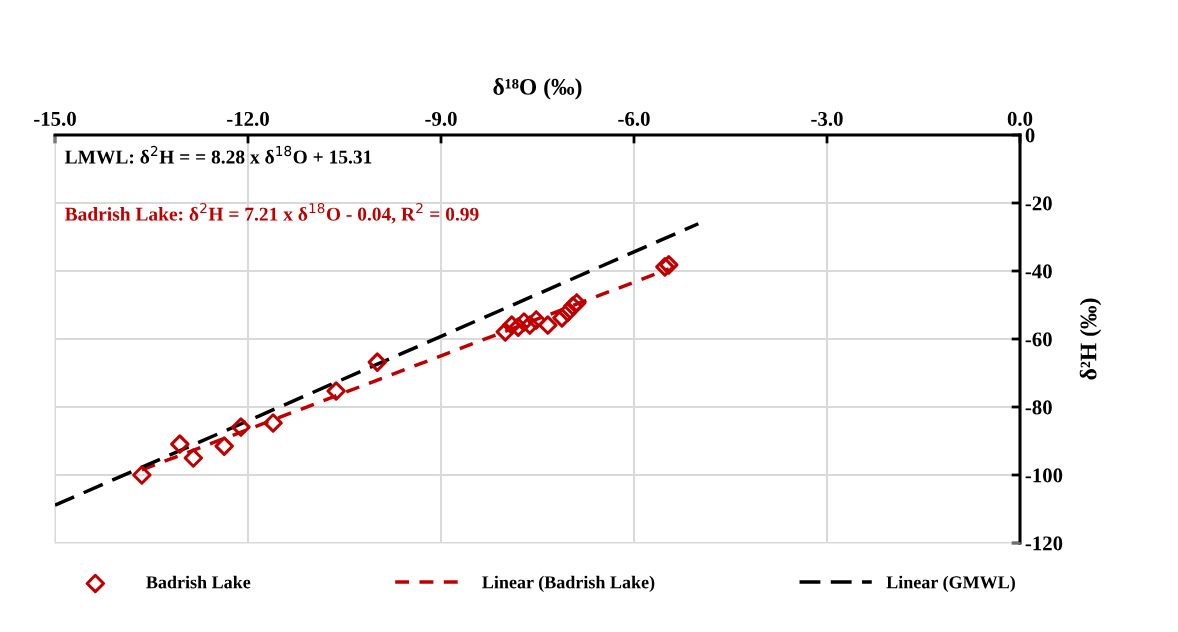 This screenshot has width=1178, height=632. What do you see at coordinates (1038, 271) in the screenshot?
I see `y-tick-label: -40` at bounding box center [1038, 271].